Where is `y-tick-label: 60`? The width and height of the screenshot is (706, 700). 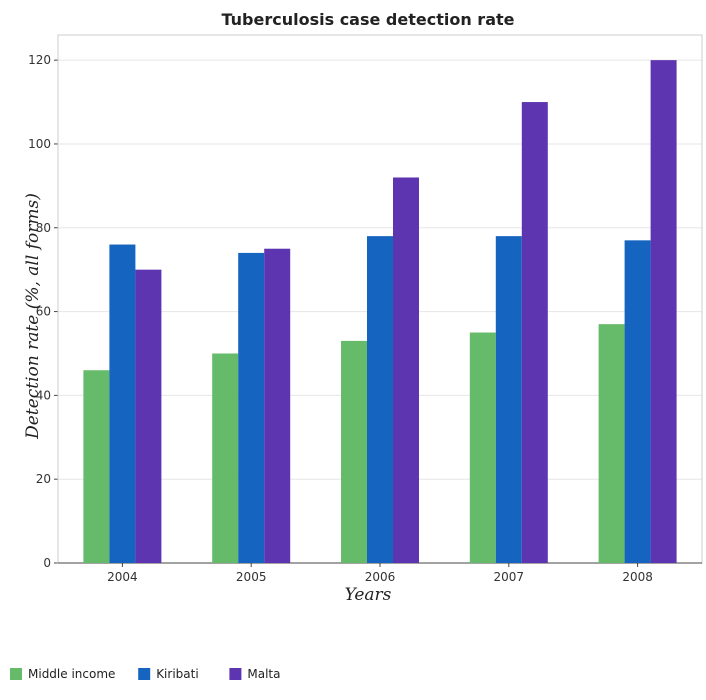
y-tick-label: 60 is located at coordinates (43, 312).